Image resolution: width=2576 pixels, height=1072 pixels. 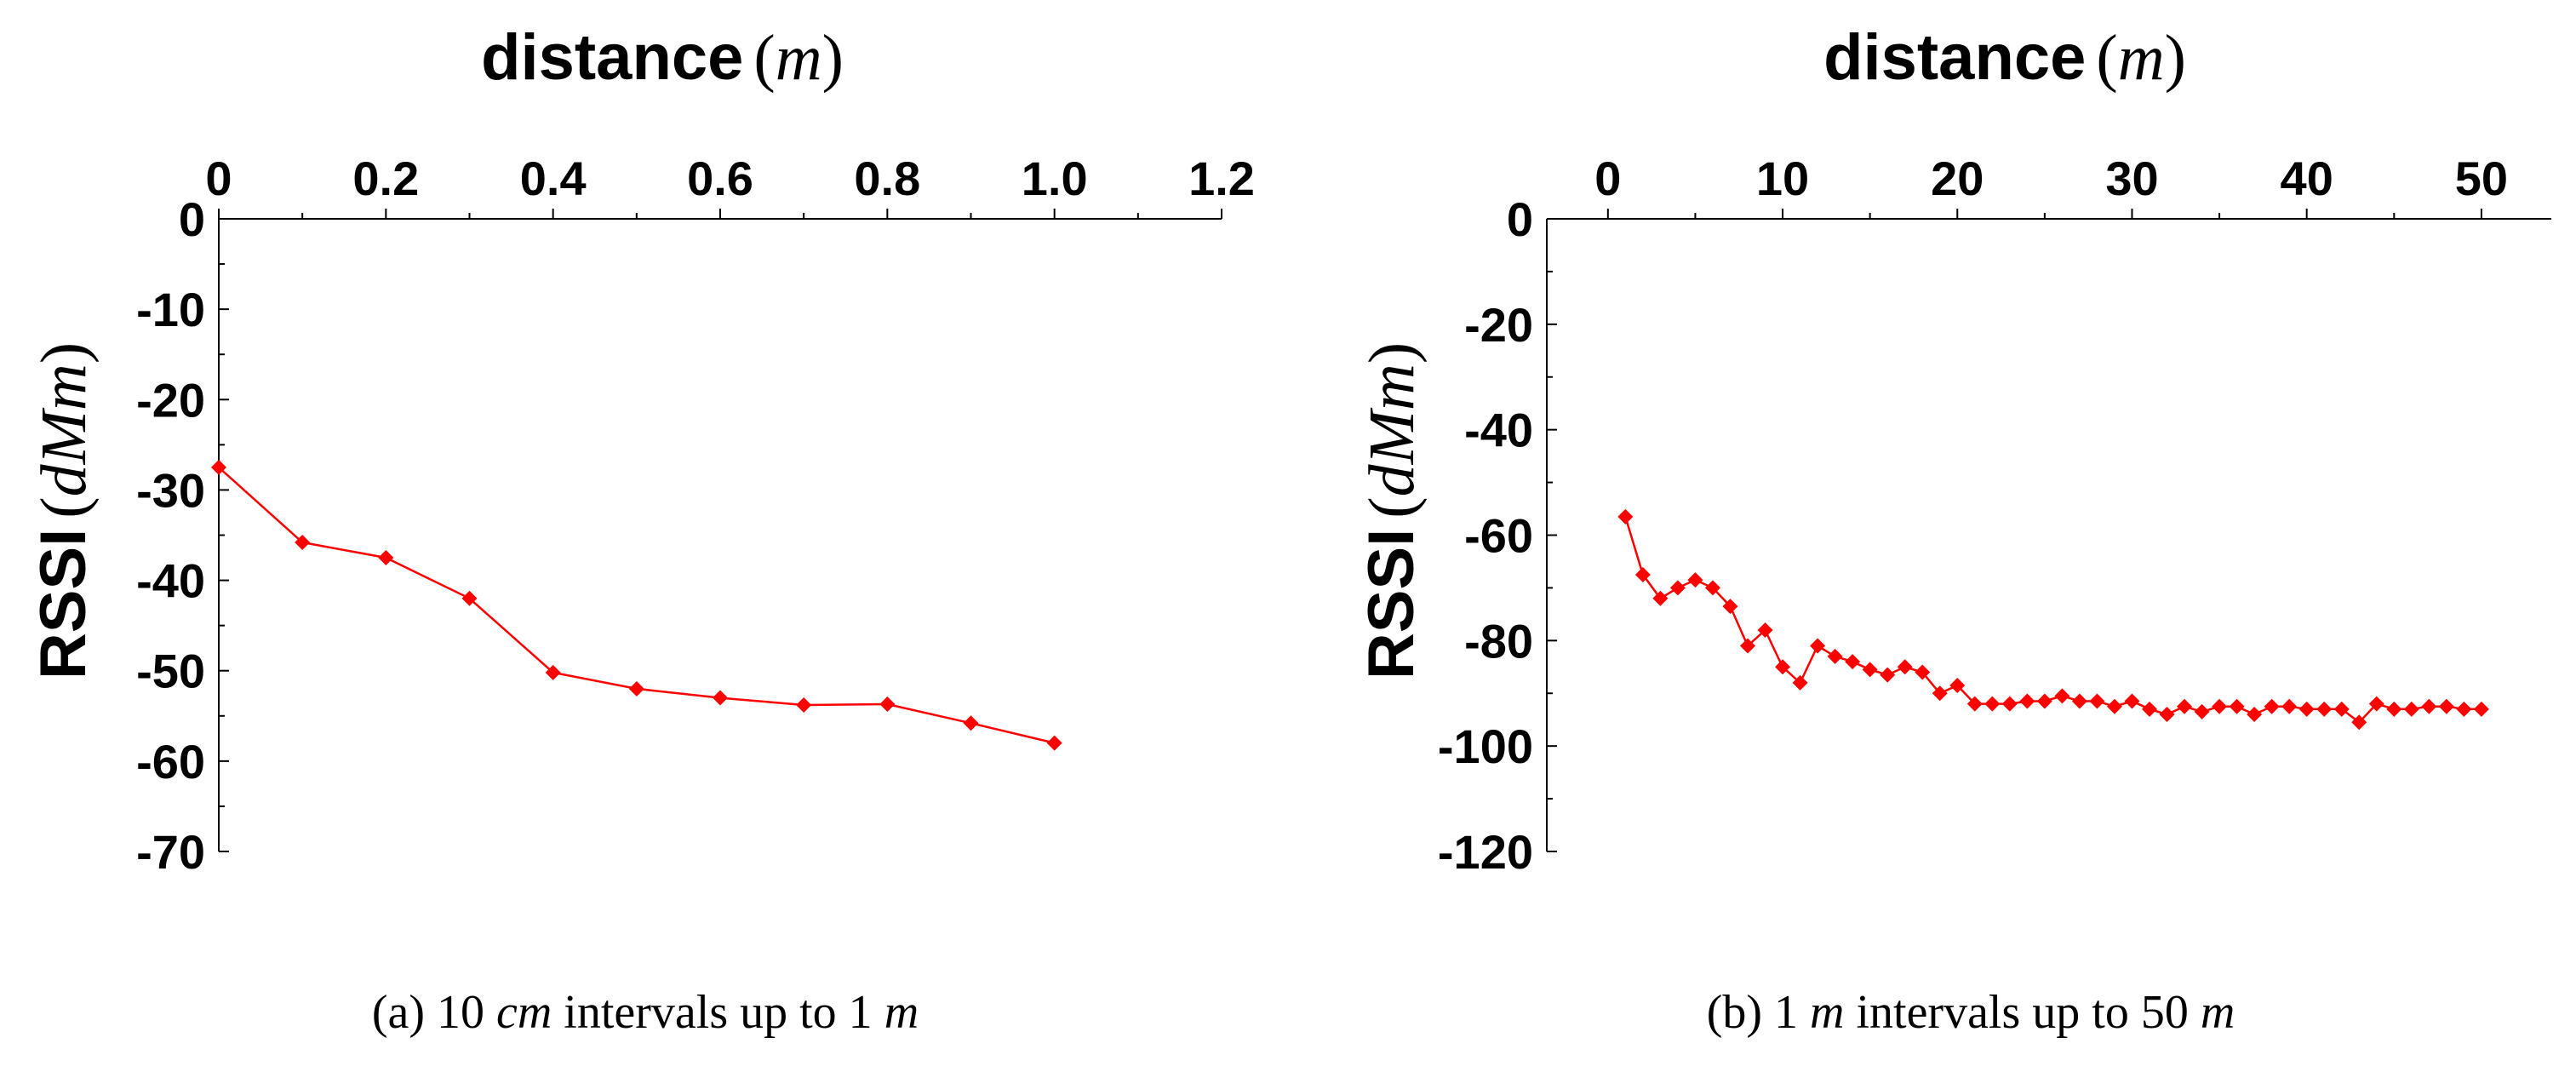 What do you see at coordinates (170, 490) in the screenshot?
I see `chart-a-y-tick-label: -30` at bounding box center [170, 490].